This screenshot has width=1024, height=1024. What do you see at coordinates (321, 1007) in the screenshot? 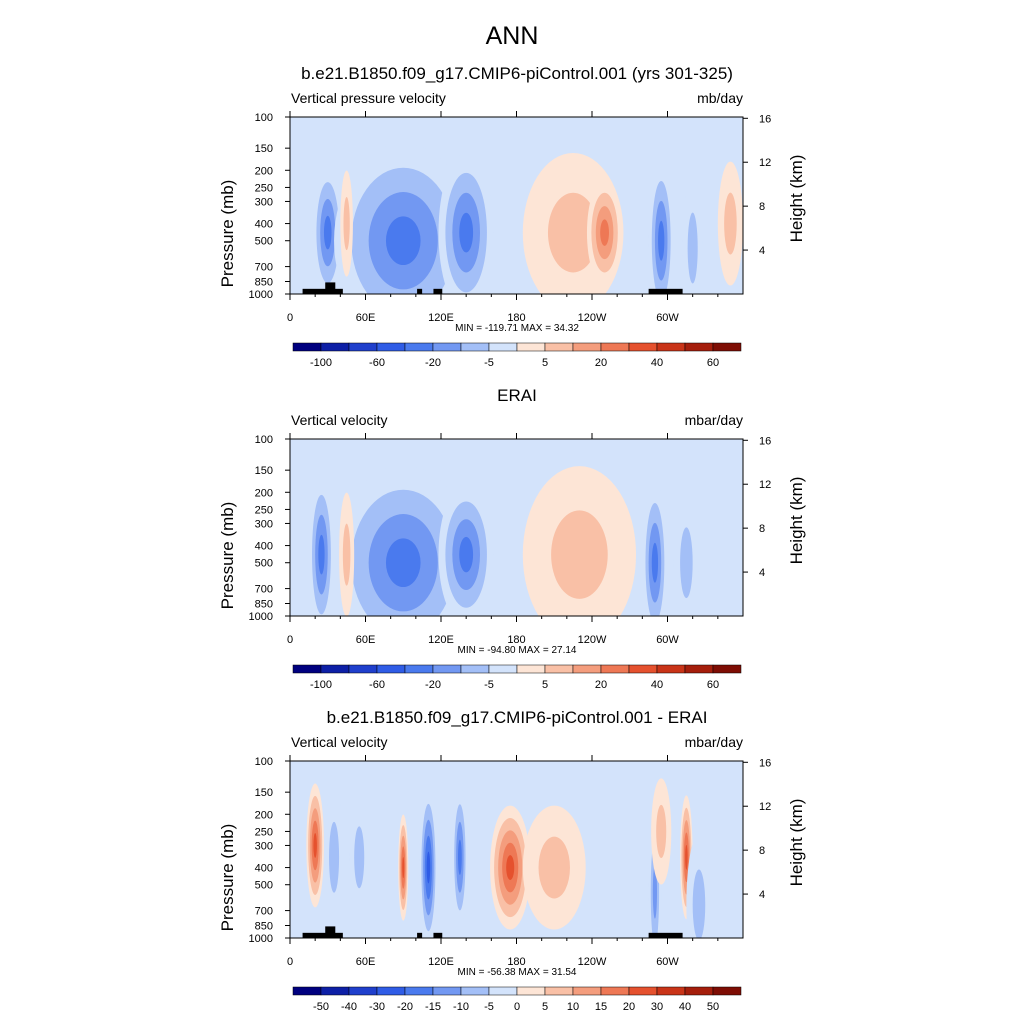
I see `colorbar-label: -50` at bounding box center [321, 1007].